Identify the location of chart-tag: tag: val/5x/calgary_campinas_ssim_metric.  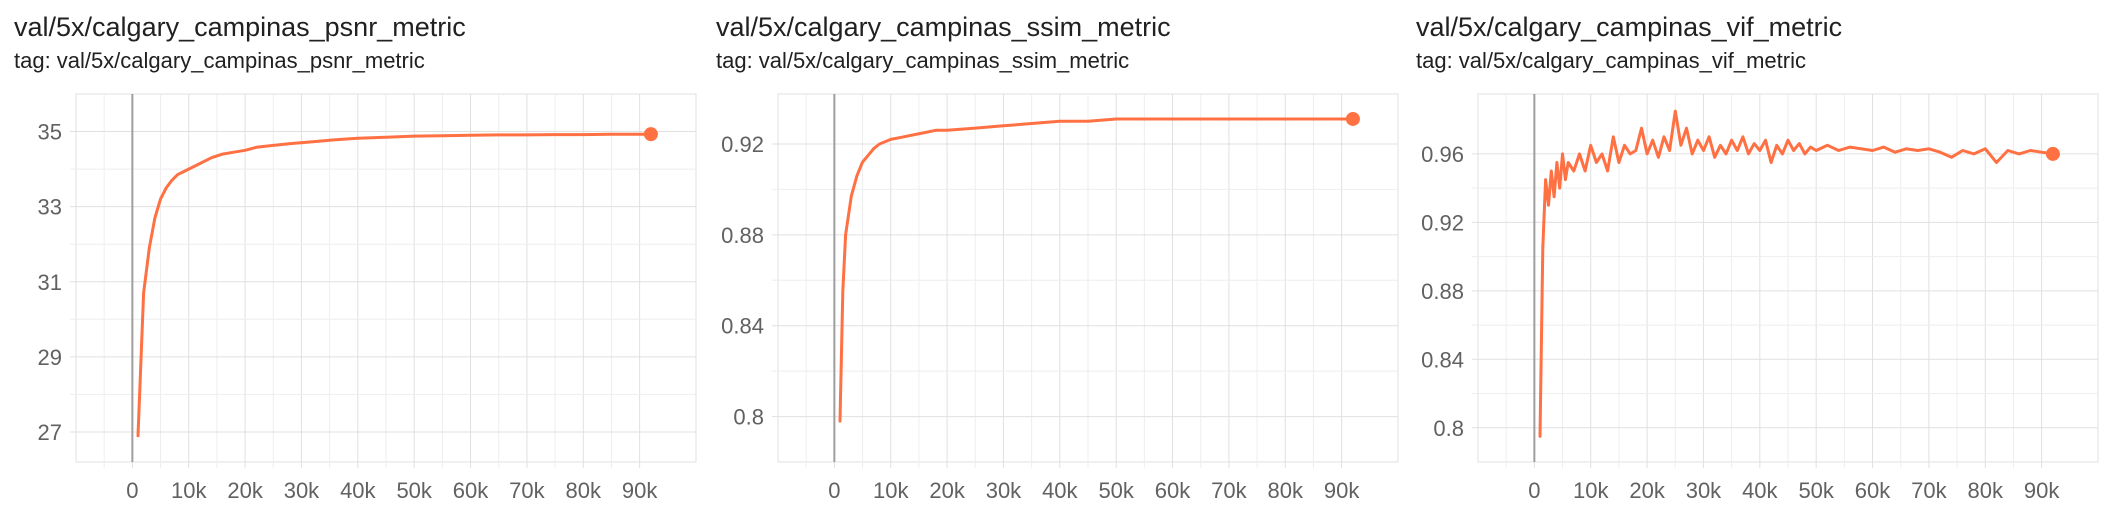
(922, 61).